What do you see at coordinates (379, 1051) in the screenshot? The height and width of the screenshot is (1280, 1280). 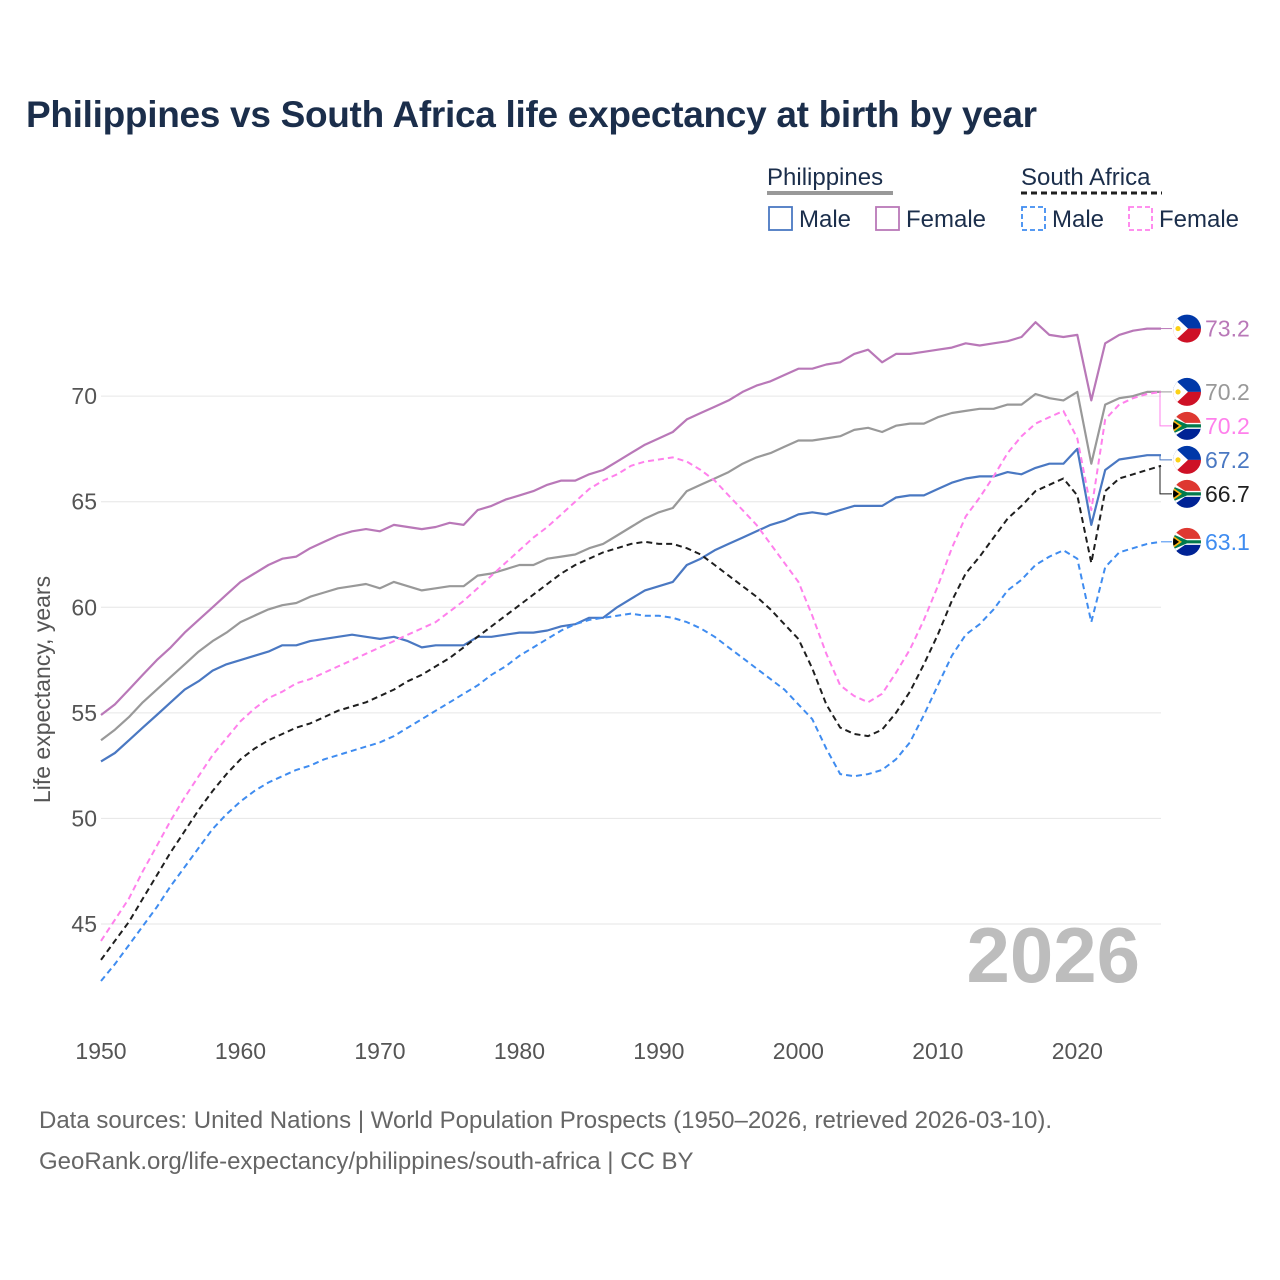 I see `x-tick-label-1970: 1970` at bounding box center [379, 1051].